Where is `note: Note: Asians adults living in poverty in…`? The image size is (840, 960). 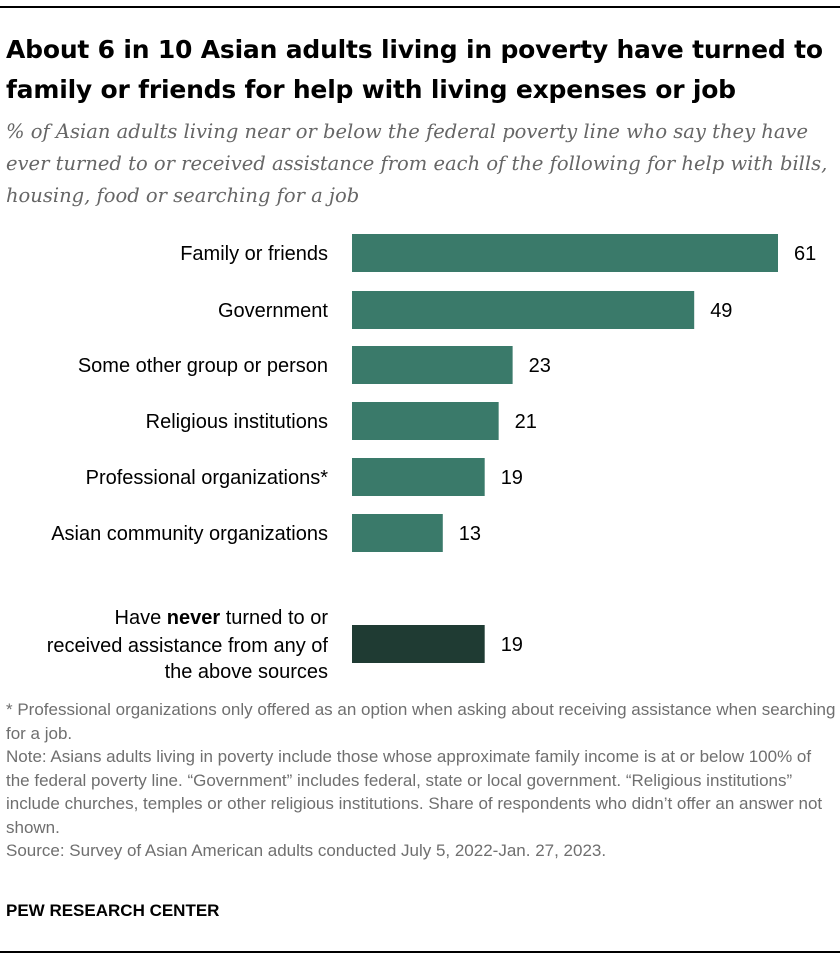
note: Note: Asians adults living in poverty in… is located at coordinates (414, 792).